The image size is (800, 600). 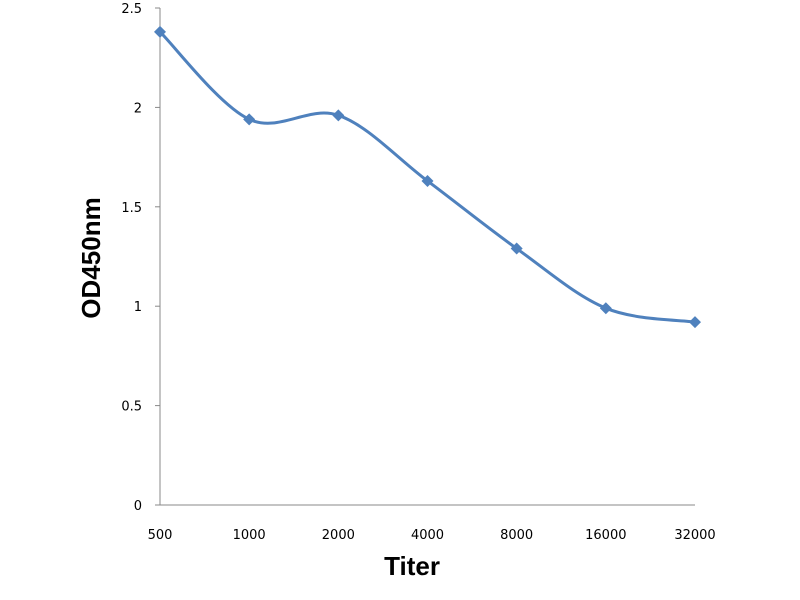 I want to click on x-tick-label: 1000, so click(x=249, y=535).